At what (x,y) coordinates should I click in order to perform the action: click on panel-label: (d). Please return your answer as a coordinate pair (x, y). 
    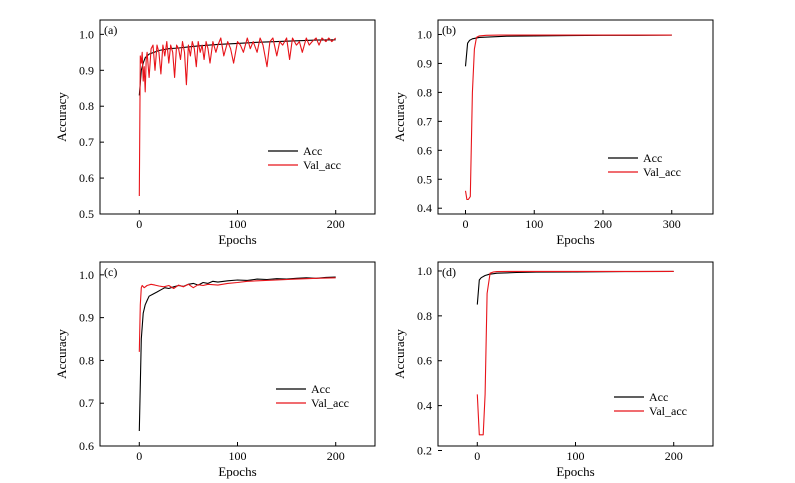
    Looking at the image, I should click on (449, 272).